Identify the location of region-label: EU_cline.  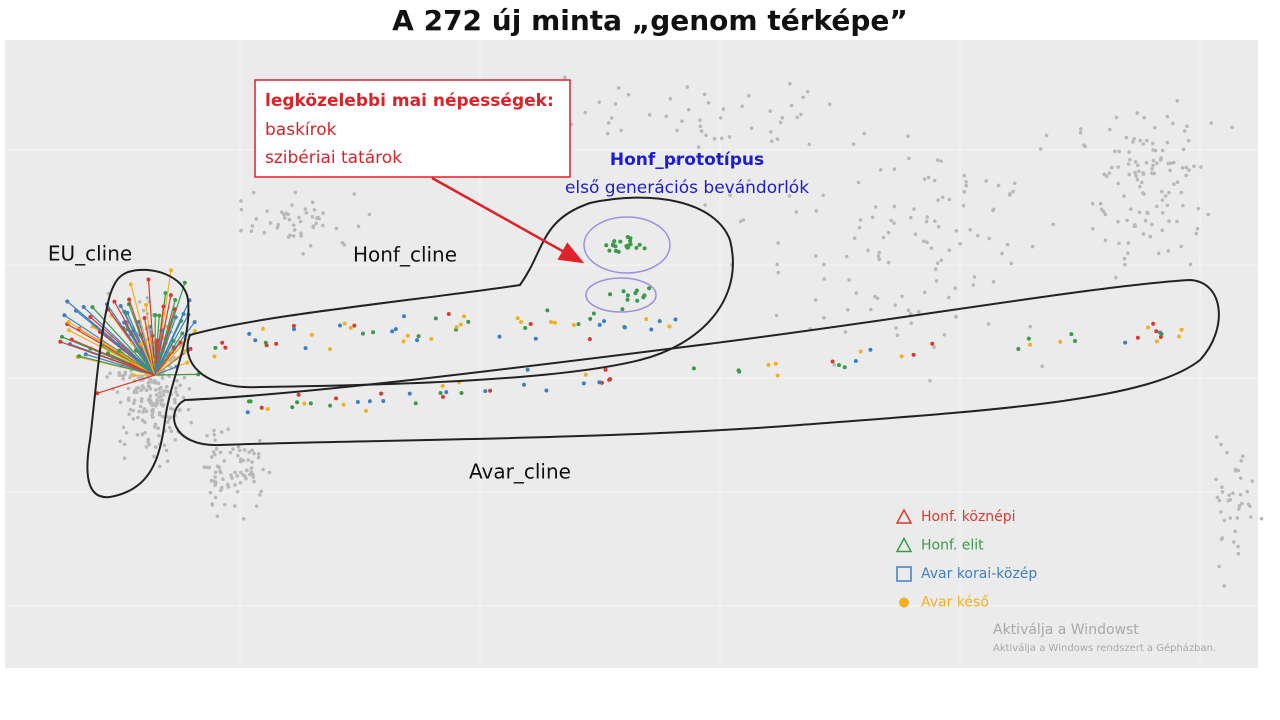
(90, 254).